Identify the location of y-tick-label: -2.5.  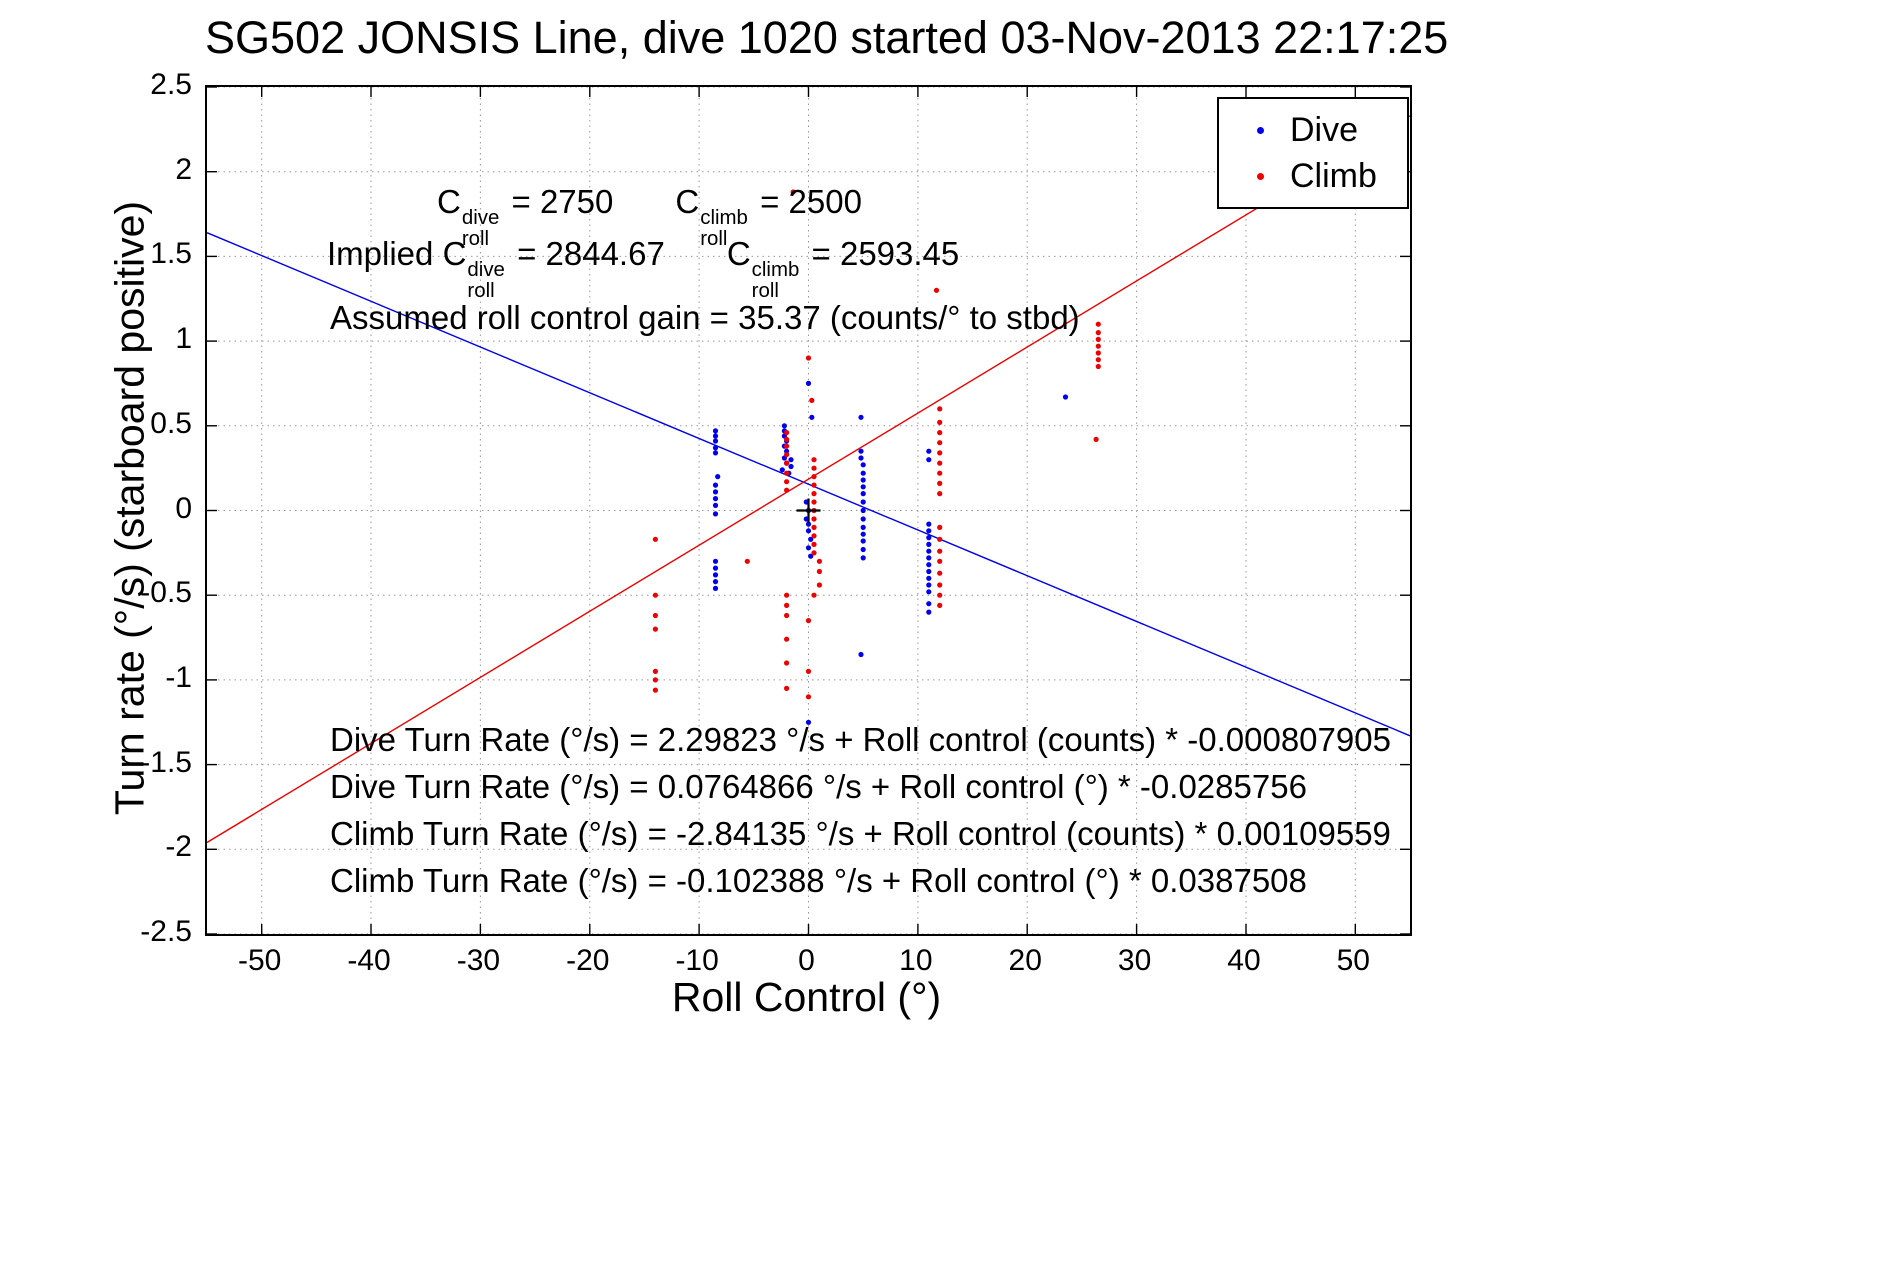
(166, 931).